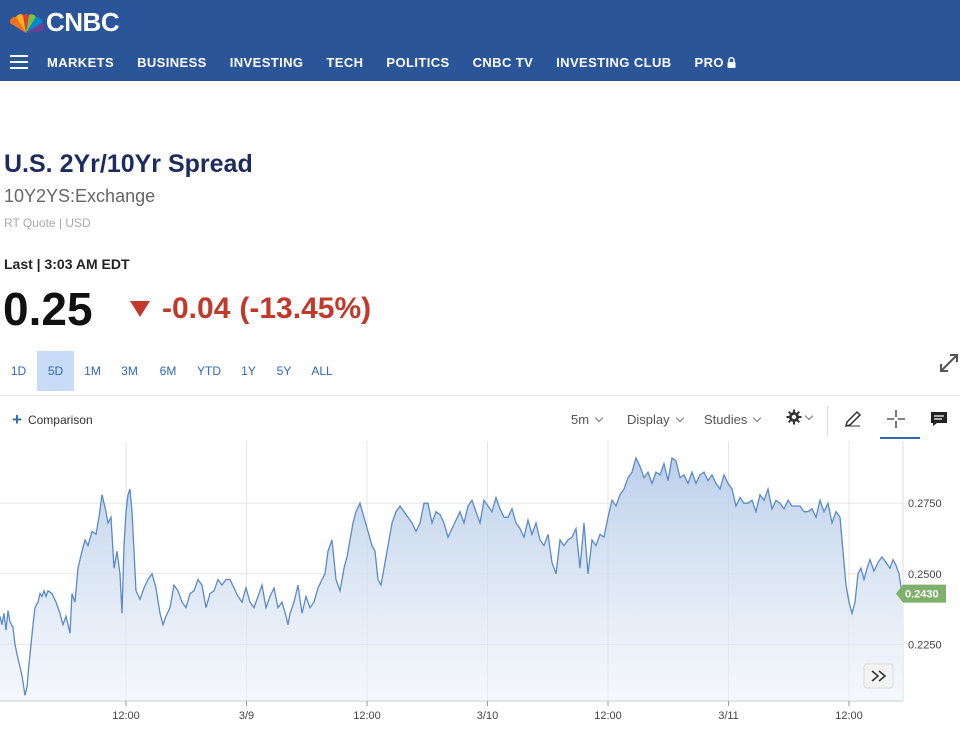 The image size is (960, 731). I want to click on toolbar-separator, so click(827, 421).